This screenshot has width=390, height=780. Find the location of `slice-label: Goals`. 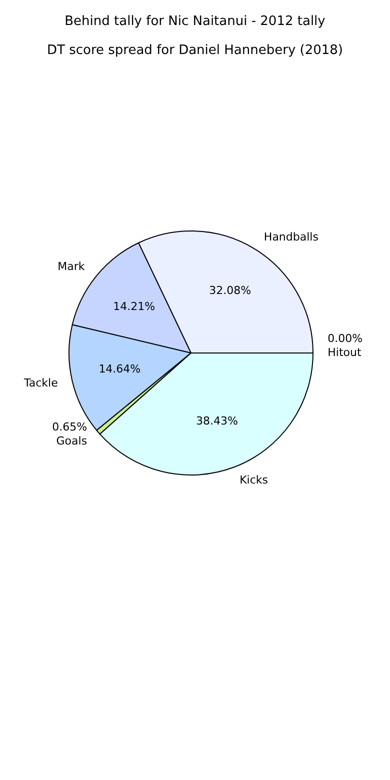

slice-label: Goals is located at coordinates (72, 441).